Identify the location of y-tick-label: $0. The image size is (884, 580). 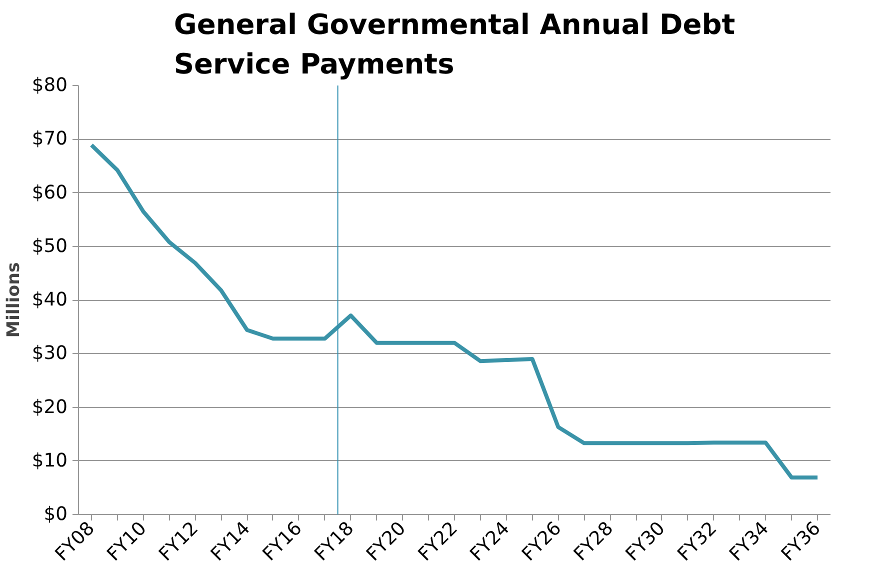
(56, 514).